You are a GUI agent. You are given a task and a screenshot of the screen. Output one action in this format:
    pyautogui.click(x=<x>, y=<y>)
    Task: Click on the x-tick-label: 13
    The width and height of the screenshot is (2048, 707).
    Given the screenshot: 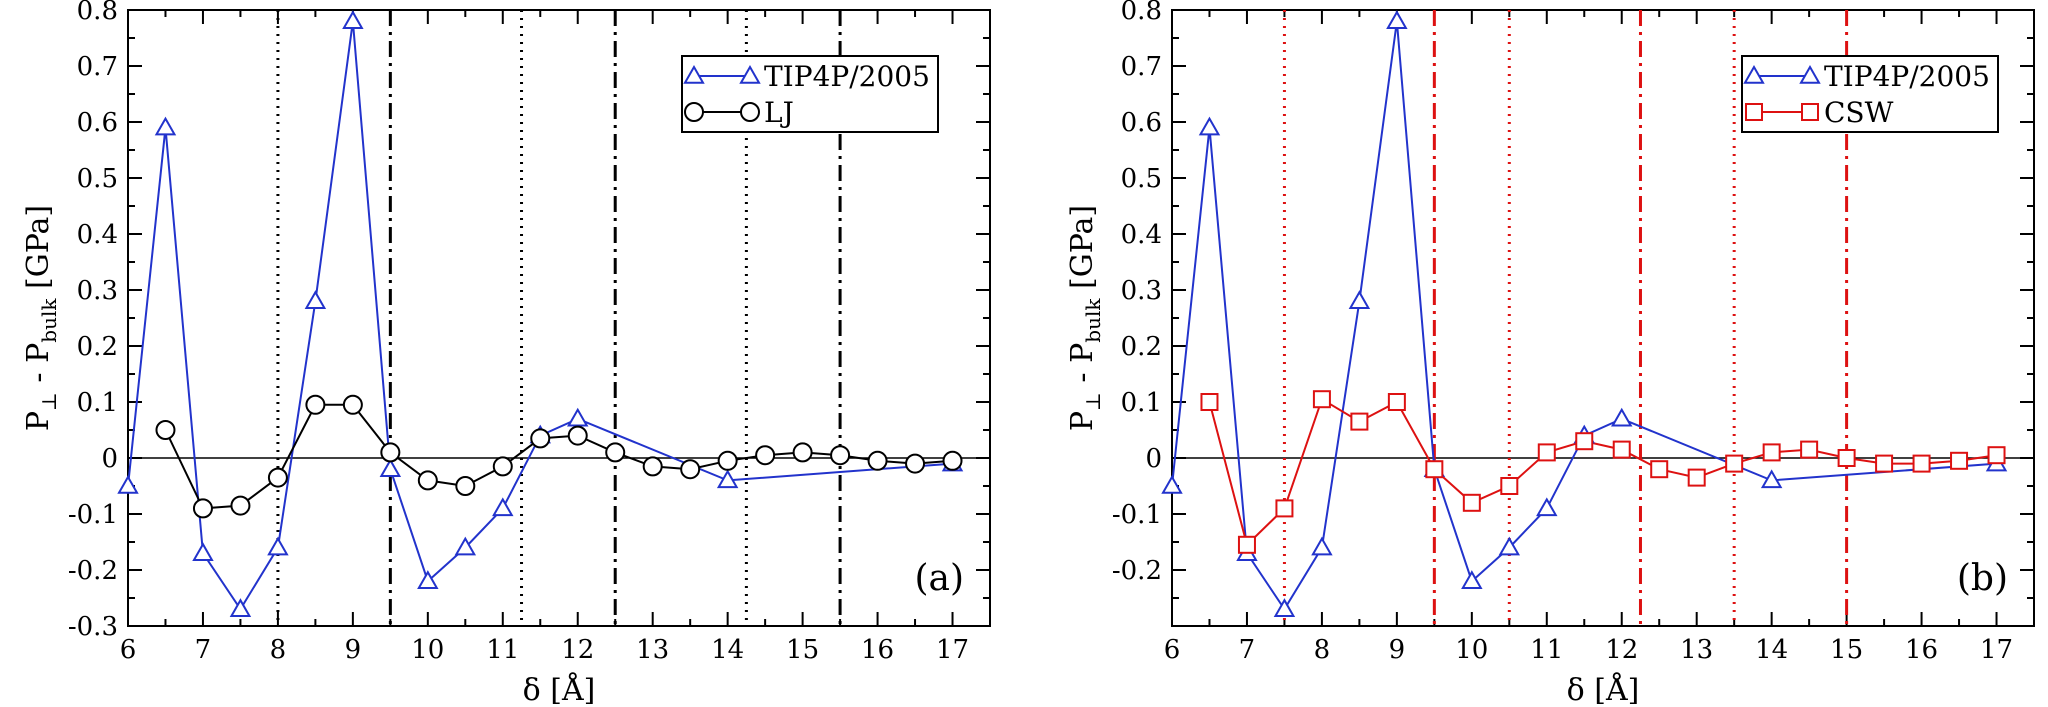 What is the action you would take?
    pyautogui.click(x=1696, y=650)
    